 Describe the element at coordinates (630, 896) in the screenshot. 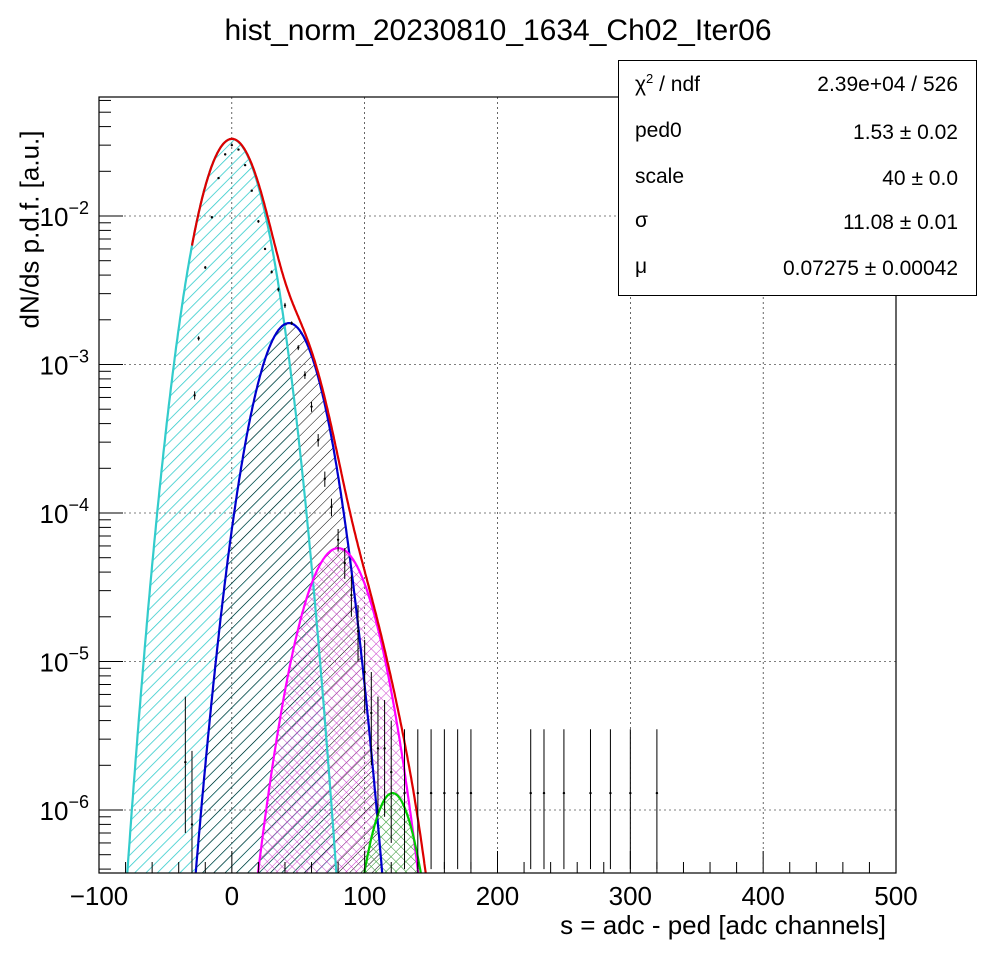

I see `x-tick-label: 300` at that location.